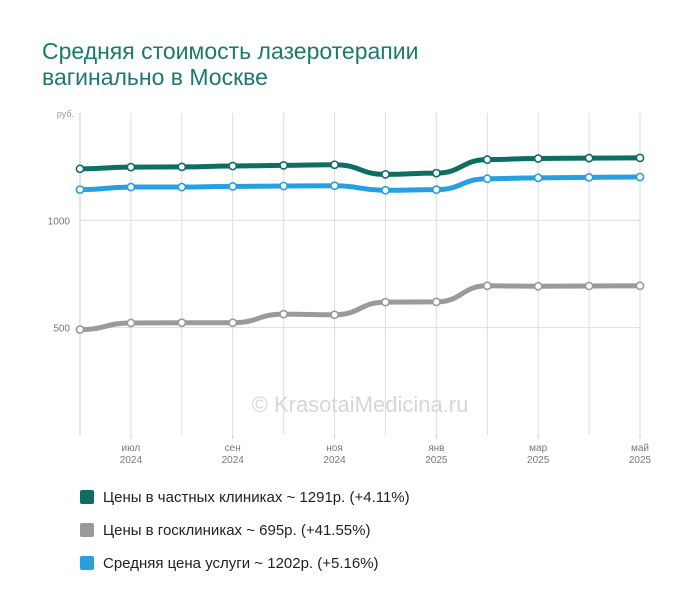  I want to click on x-tick-label-month: мар, so click(538, 448).